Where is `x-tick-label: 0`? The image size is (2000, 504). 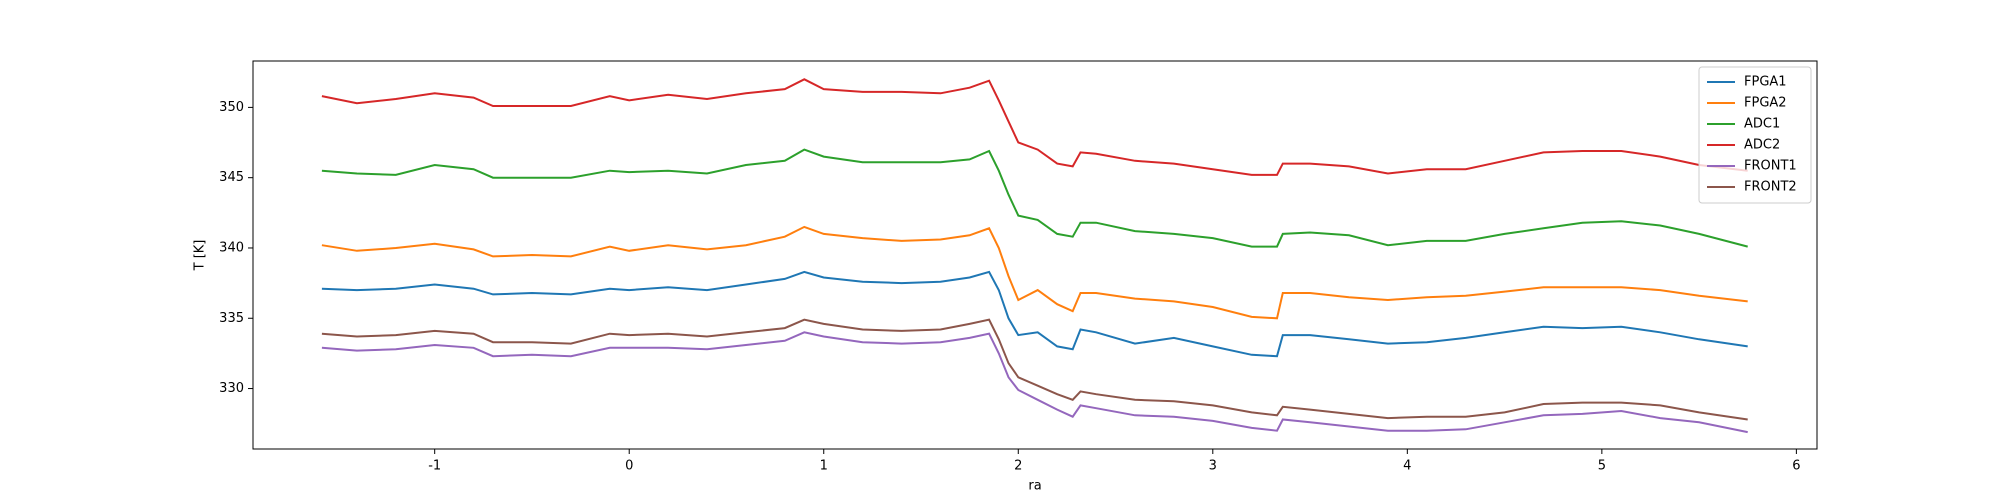 x-tick-label: 0 is located at coordinates (629, 466).